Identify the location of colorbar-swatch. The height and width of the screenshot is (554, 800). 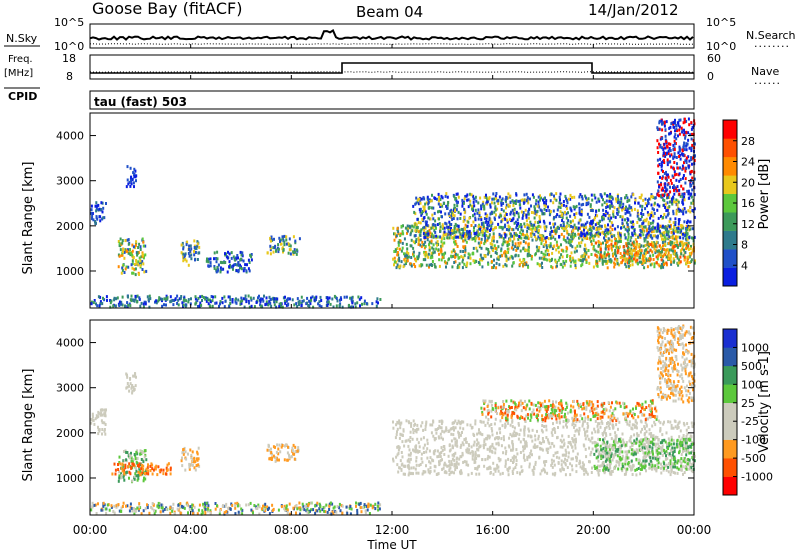
(730, 184).